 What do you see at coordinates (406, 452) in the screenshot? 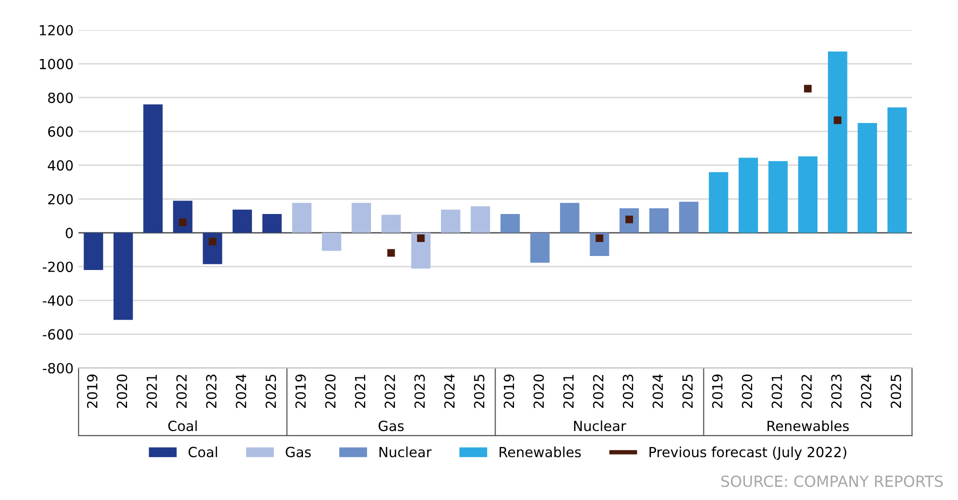
I see `legend-label: Nuclear` at bounding box center [406, 452].